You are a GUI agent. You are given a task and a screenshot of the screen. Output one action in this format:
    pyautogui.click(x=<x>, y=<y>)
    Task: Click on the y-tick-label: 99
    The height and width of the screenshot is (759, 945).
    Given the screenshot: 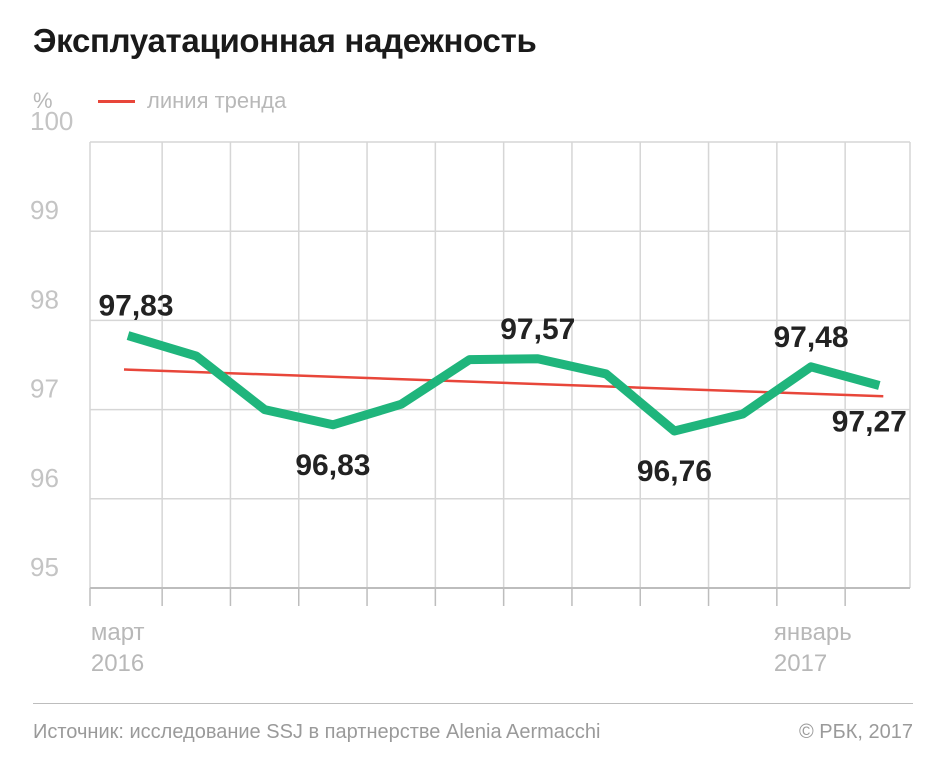 What is the action you would take?
    pyautogui.click(x=44, y=210)
    